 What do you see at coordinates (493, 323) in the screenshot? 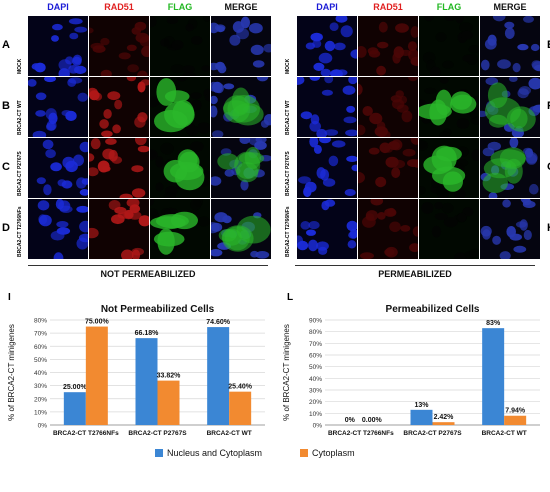
I see `bar-data-label: 83%` at bounding box center [493, 323].